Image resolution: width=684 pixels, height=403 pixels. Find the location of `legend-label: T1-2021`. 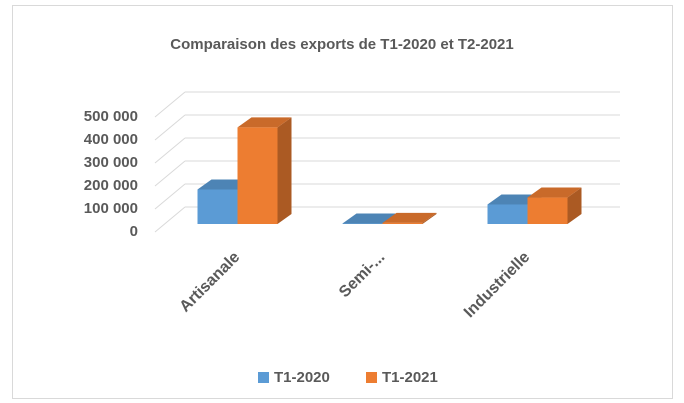

legend-label: T1-2021 is located at coordinates (410, 377).